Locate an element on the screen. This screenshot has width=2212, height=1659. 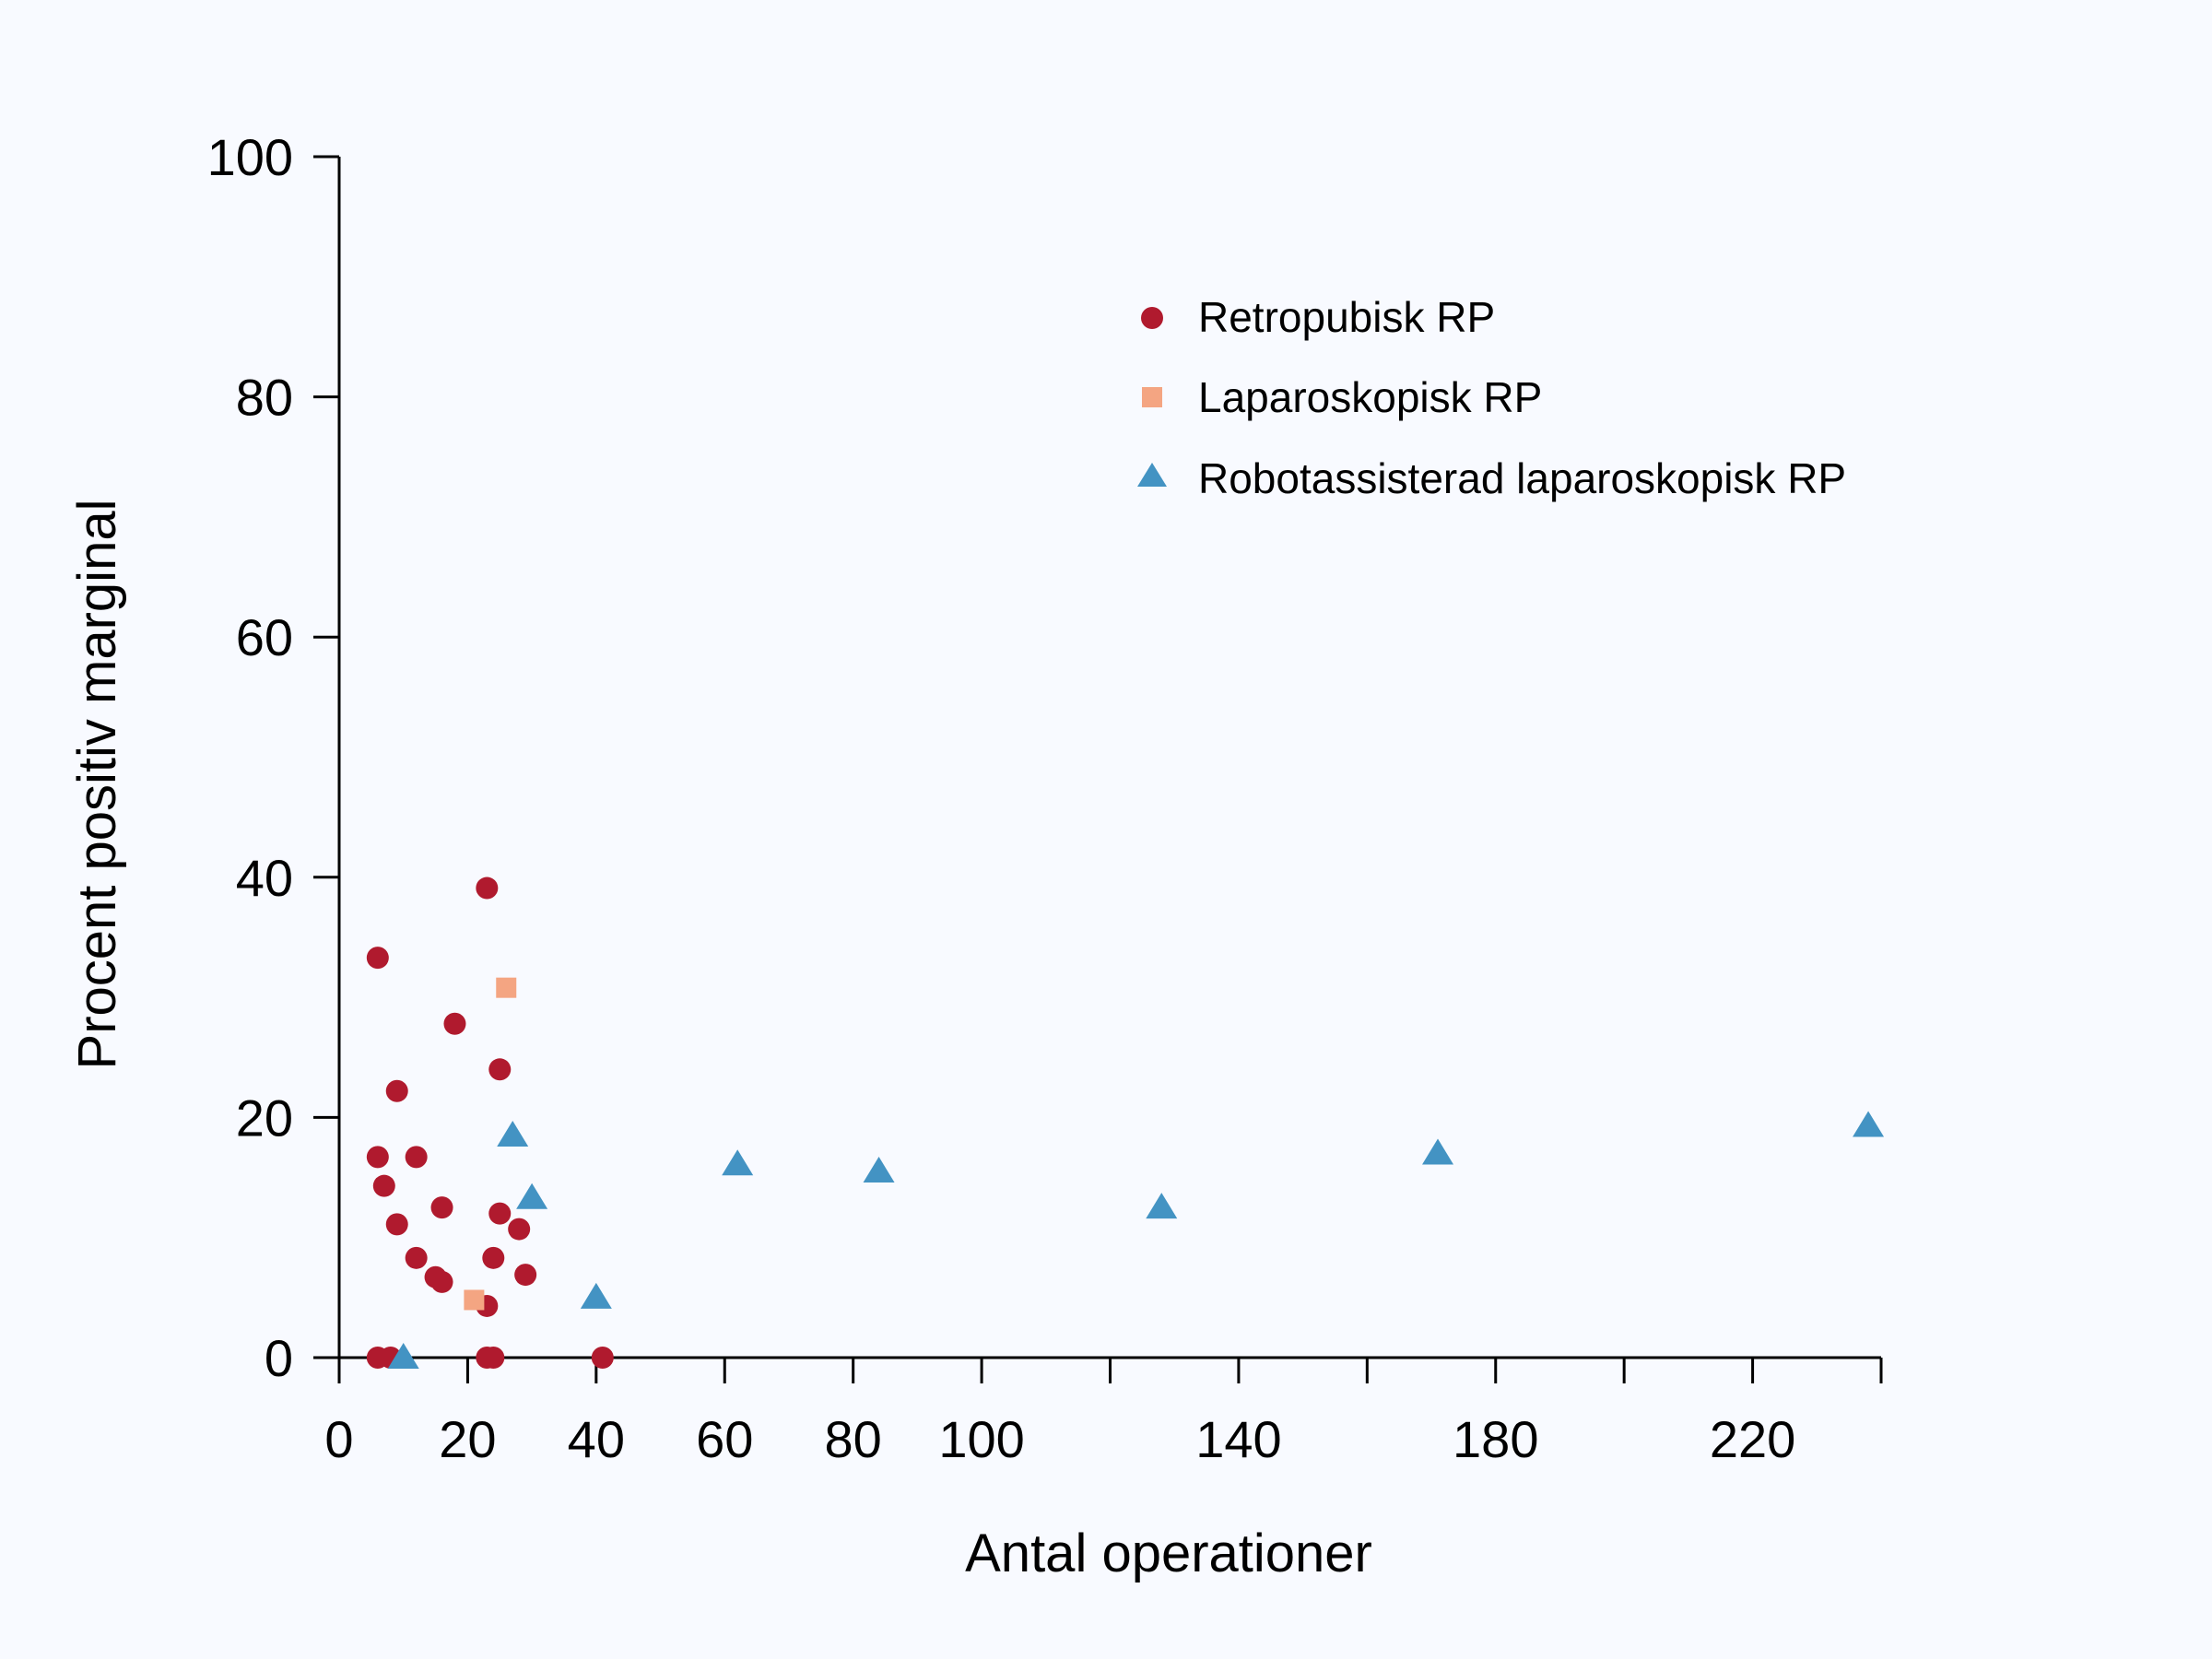
y-axis: 0 20 40 60 80 100 is located at coordinates (274, 757).